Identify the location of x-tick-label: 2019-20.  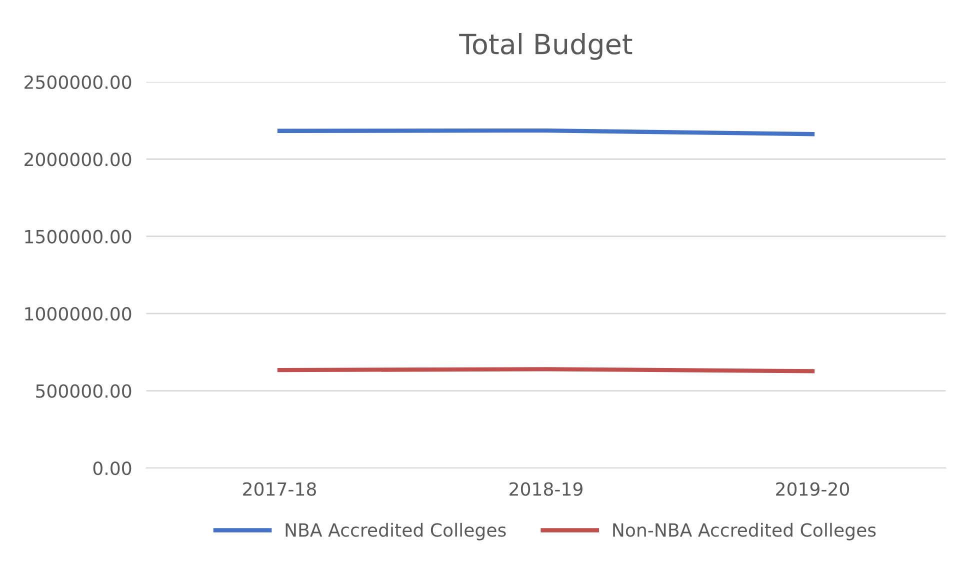
(813, 489).